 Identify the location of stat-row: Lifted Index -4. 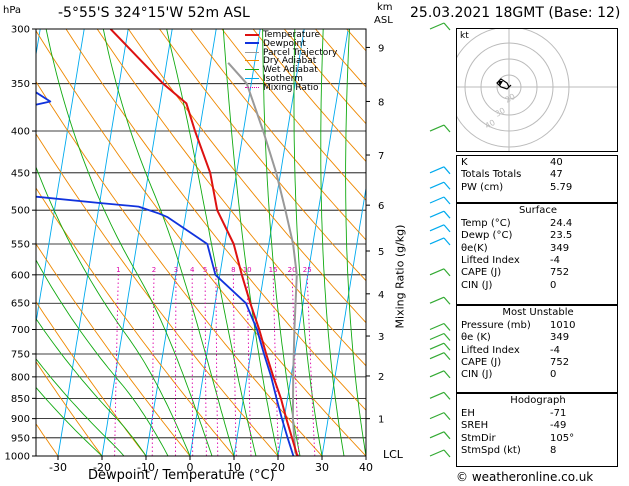
(538, 261).